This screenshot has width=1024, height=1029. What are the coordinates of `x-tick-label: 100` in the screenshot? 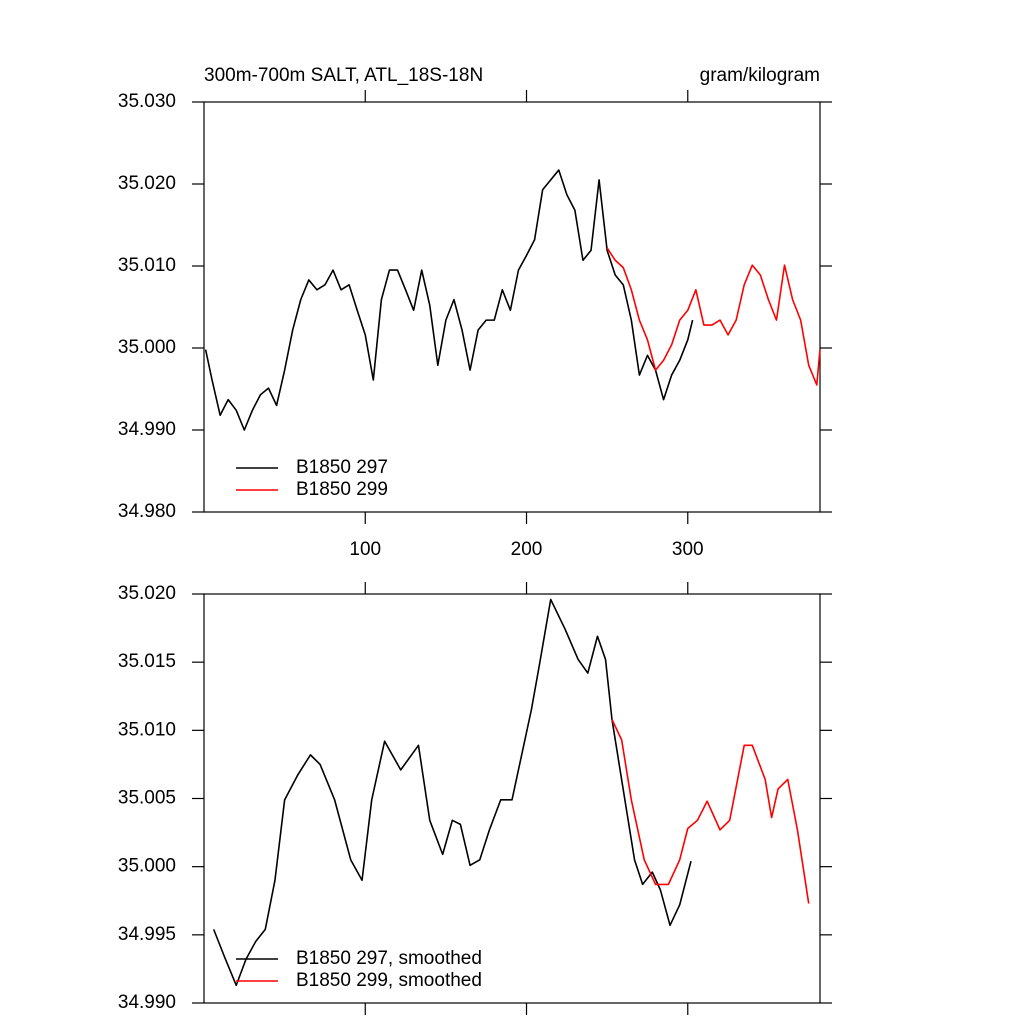 It's located at (365, 549).